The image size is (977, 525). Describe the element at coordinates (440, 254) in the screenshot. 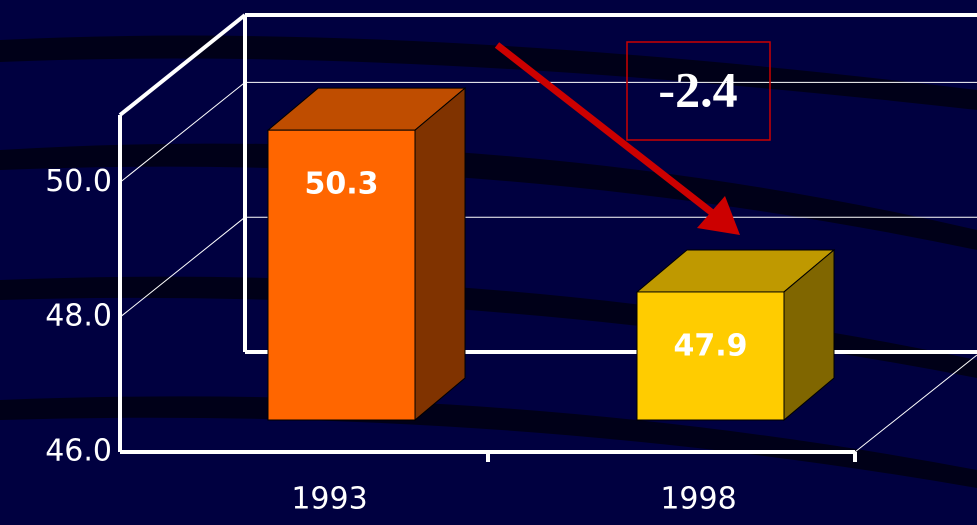

I see `bar-side` at that location.